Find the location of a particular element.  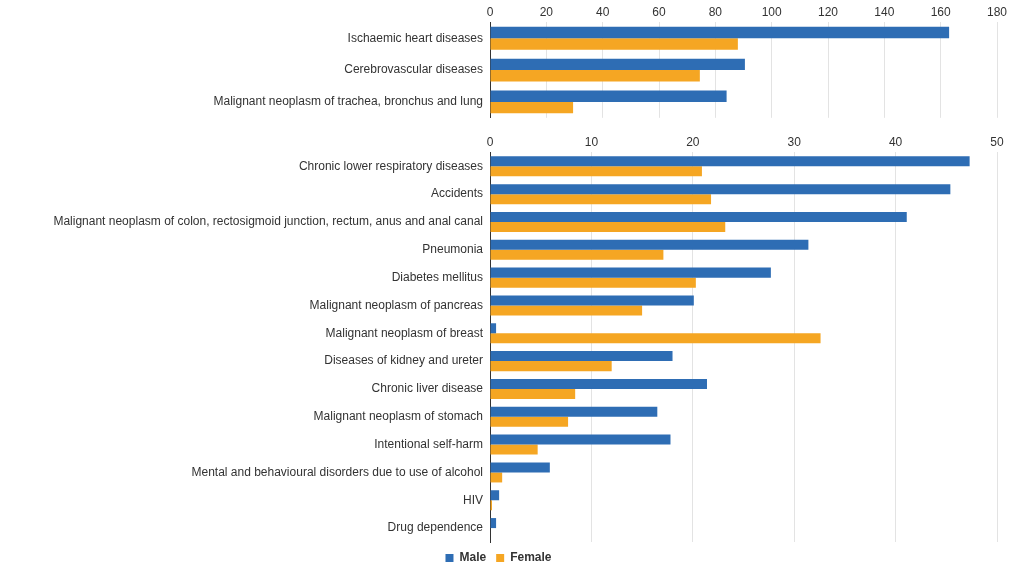

x-tick-label: 120 is located at coordinates (828, 11).